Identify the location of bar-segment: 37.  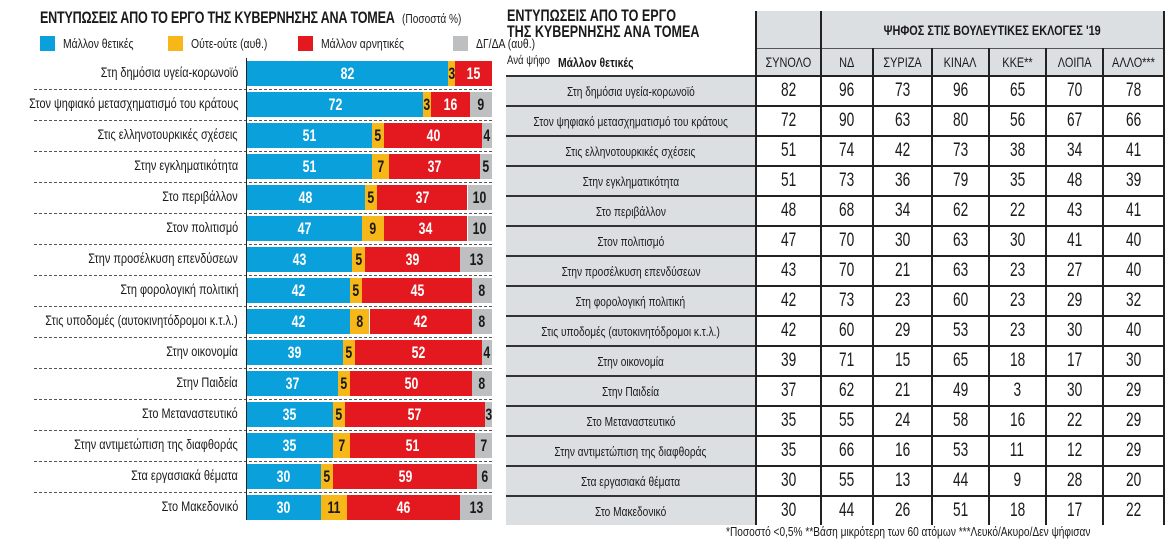
(434, 166).